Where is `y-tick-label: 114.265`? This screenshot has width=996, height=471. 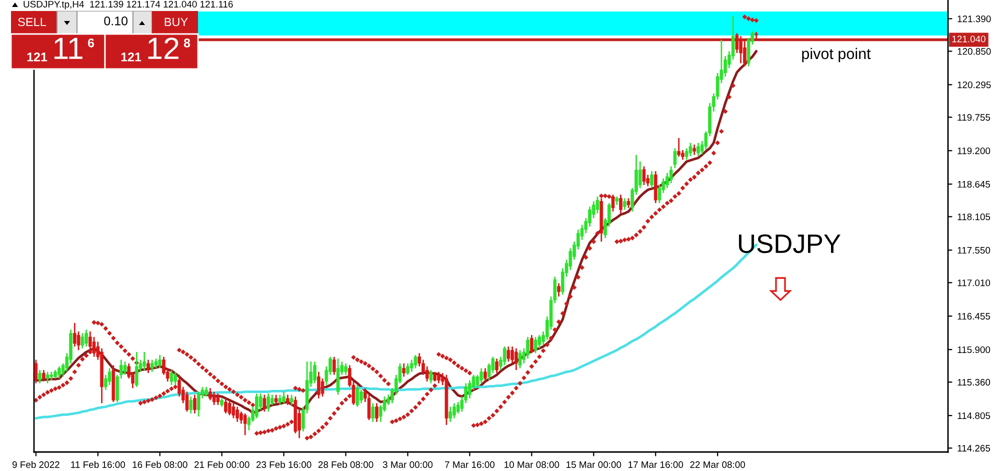
y-tick-label: 114.265 is located at coordinates (974, 448).